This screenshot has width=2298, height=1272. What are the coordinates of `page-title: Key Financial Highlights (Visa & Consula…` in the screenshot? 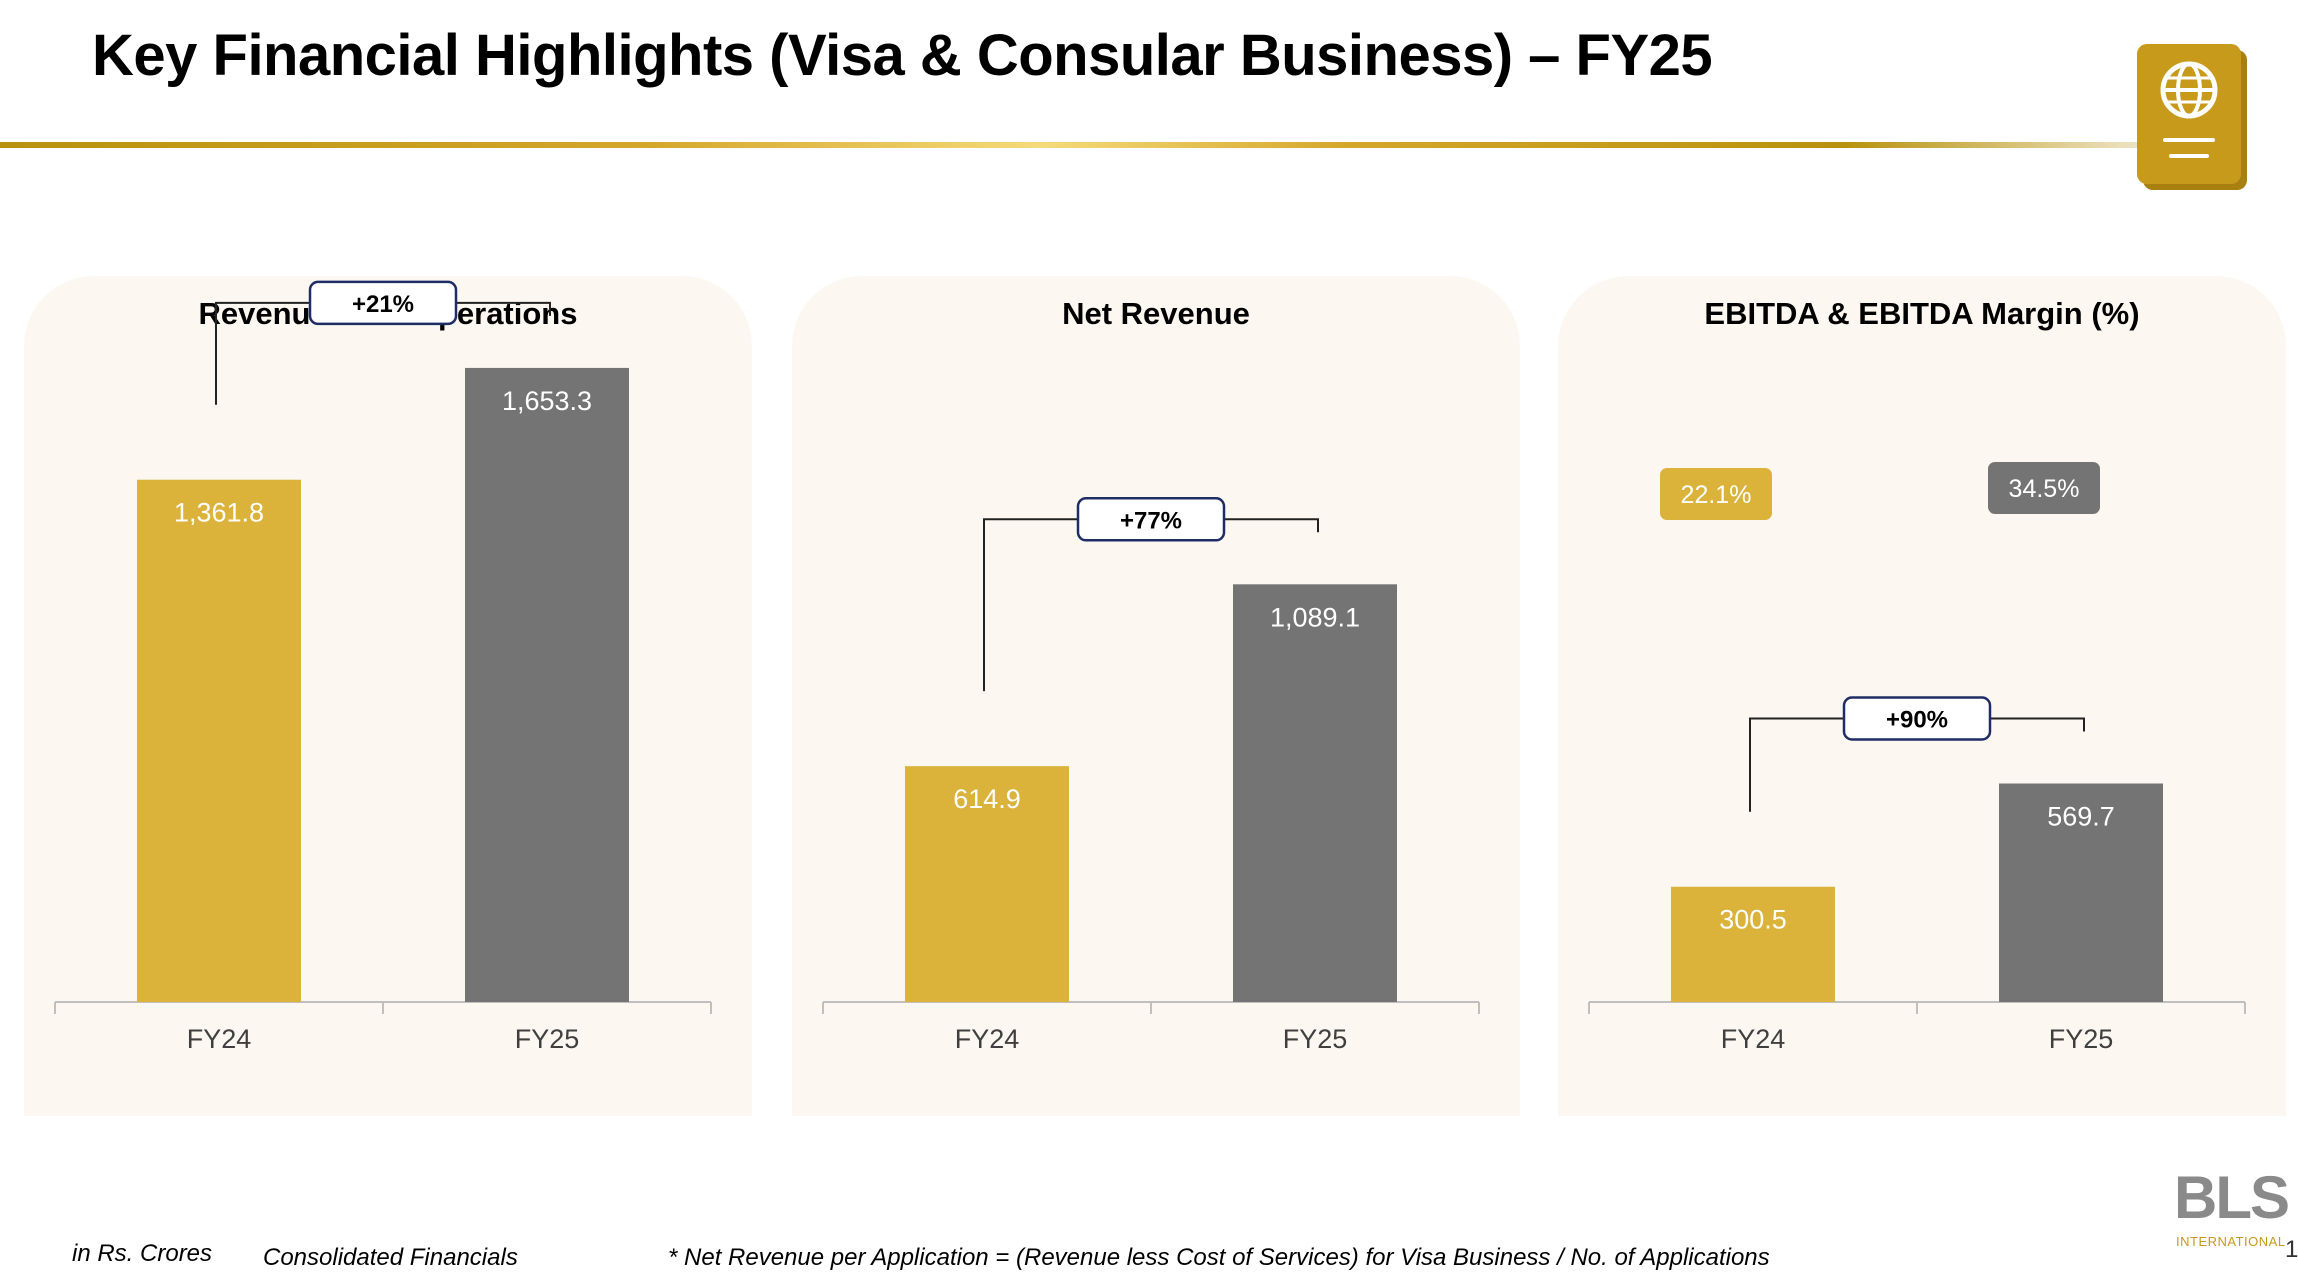 It's located at (902, 55).